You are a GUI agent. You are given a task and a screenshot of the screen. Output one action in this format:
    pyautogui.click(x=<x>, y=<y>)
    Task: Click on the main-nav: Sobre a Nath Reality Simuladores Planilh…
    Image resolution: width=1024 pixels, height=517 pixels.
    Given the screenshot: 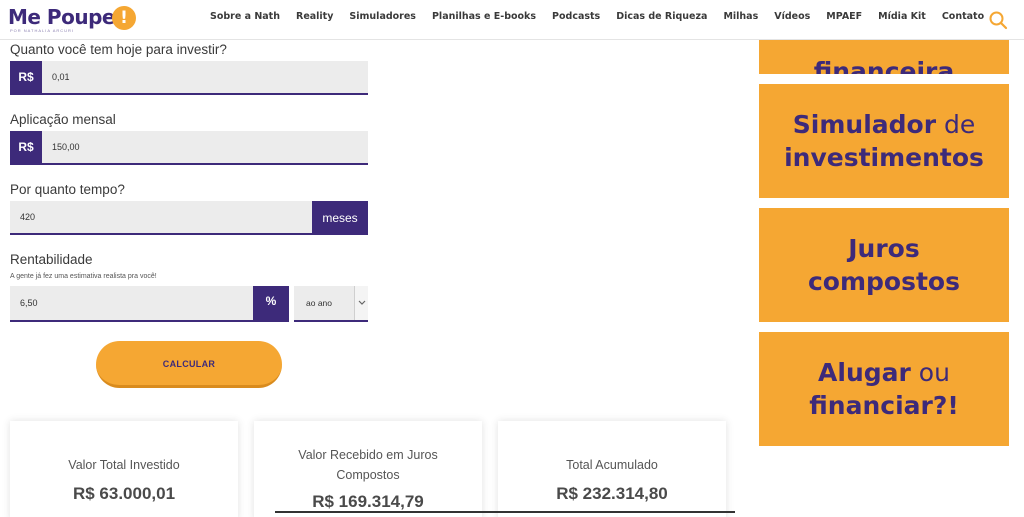 What is the action you would take?
    pyautogui.click(x=605, y=16)
    